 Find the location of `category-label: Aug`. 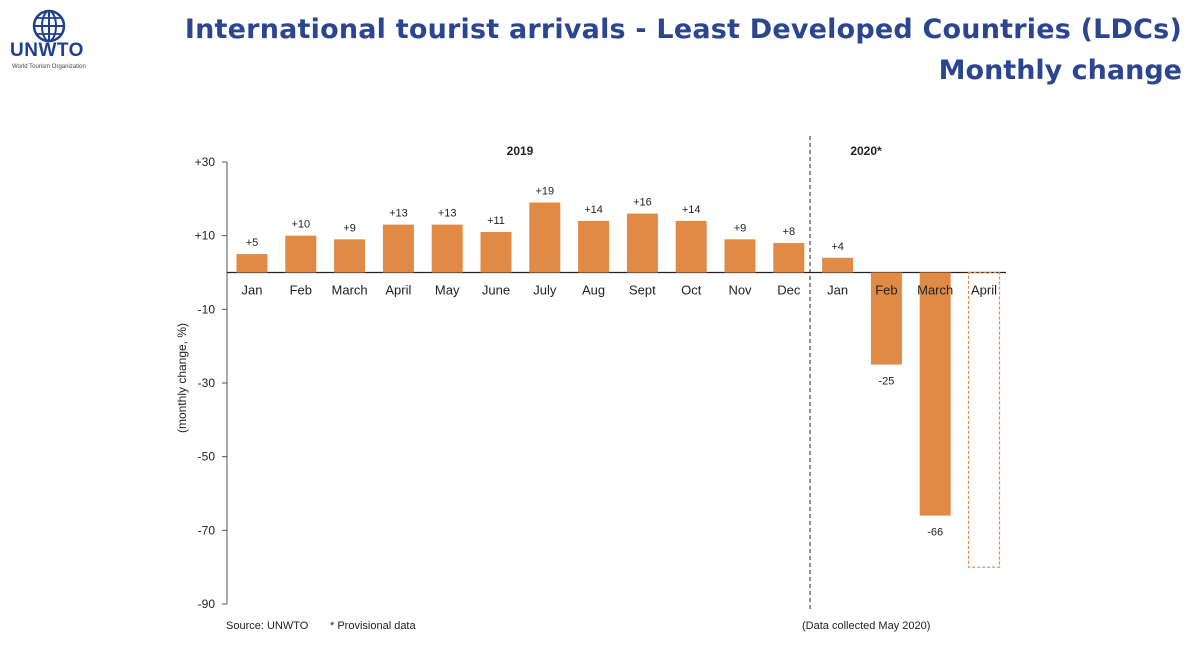

category-label: Aug is located at coordinates (593, 290).